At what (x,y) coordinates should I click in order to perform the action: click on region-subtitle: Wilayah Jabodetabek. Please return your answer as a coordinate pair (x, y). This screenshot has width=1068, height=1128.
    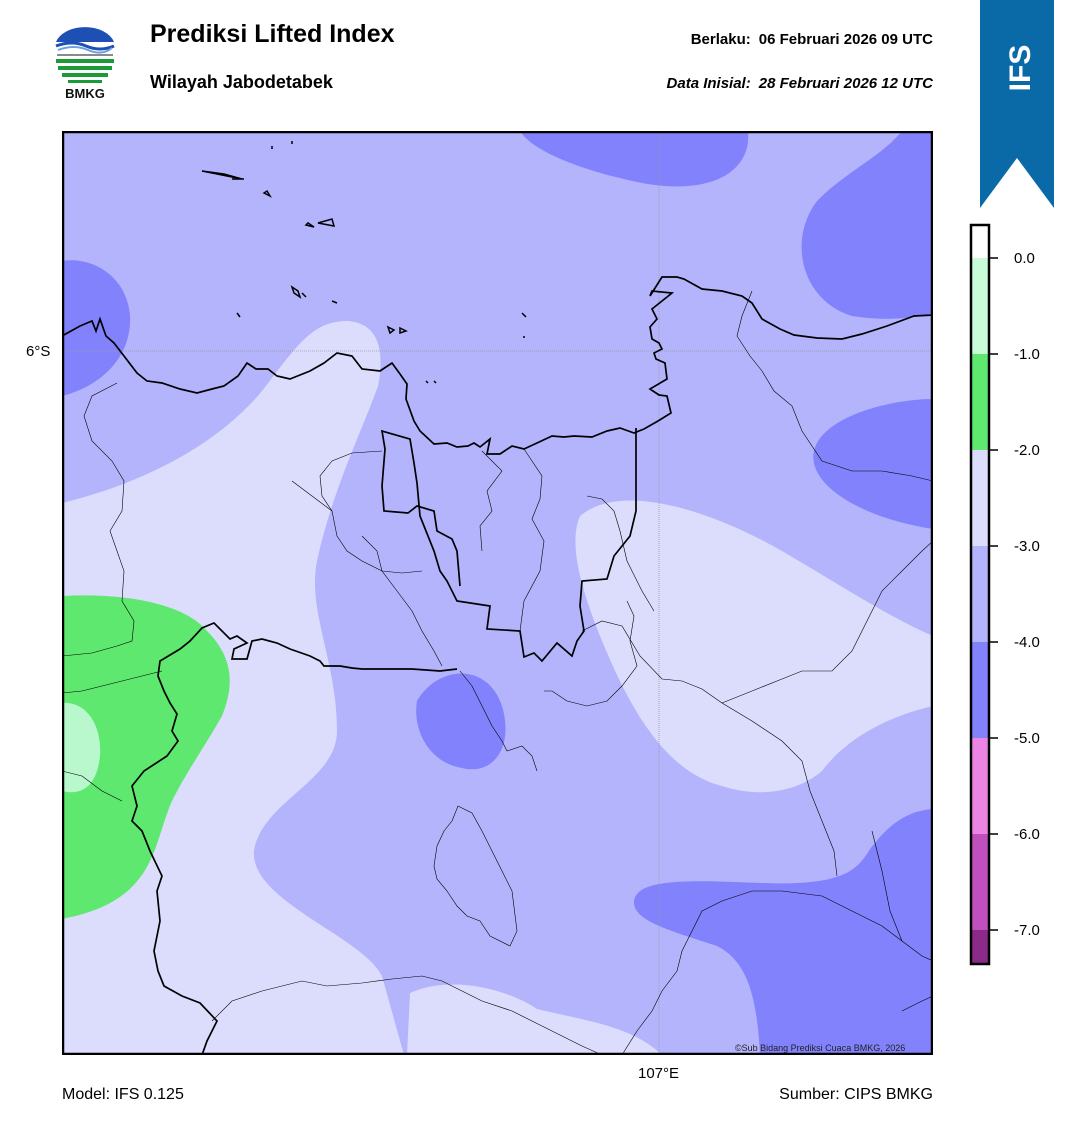
    Looking at the image, I should click on (241, 82).